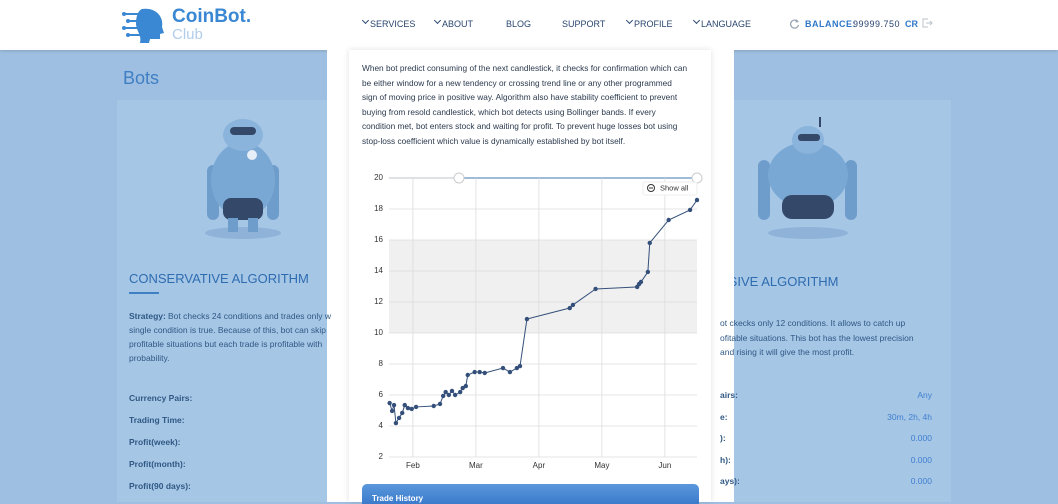 This screenshot has height=504, width=1058. What do you see at coordinates (157, 464) in the screenshot?
I see `row-label: Profit(month):` at bounding box center [157, 464].